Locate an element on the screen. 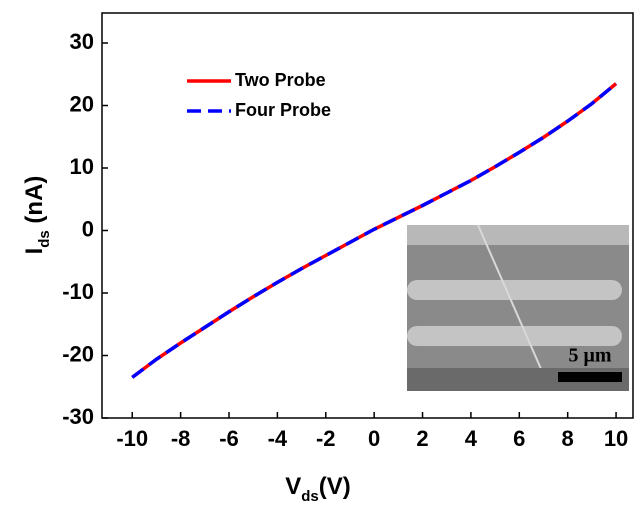  x-label-sub: ds is located at coordinates (310, 496).